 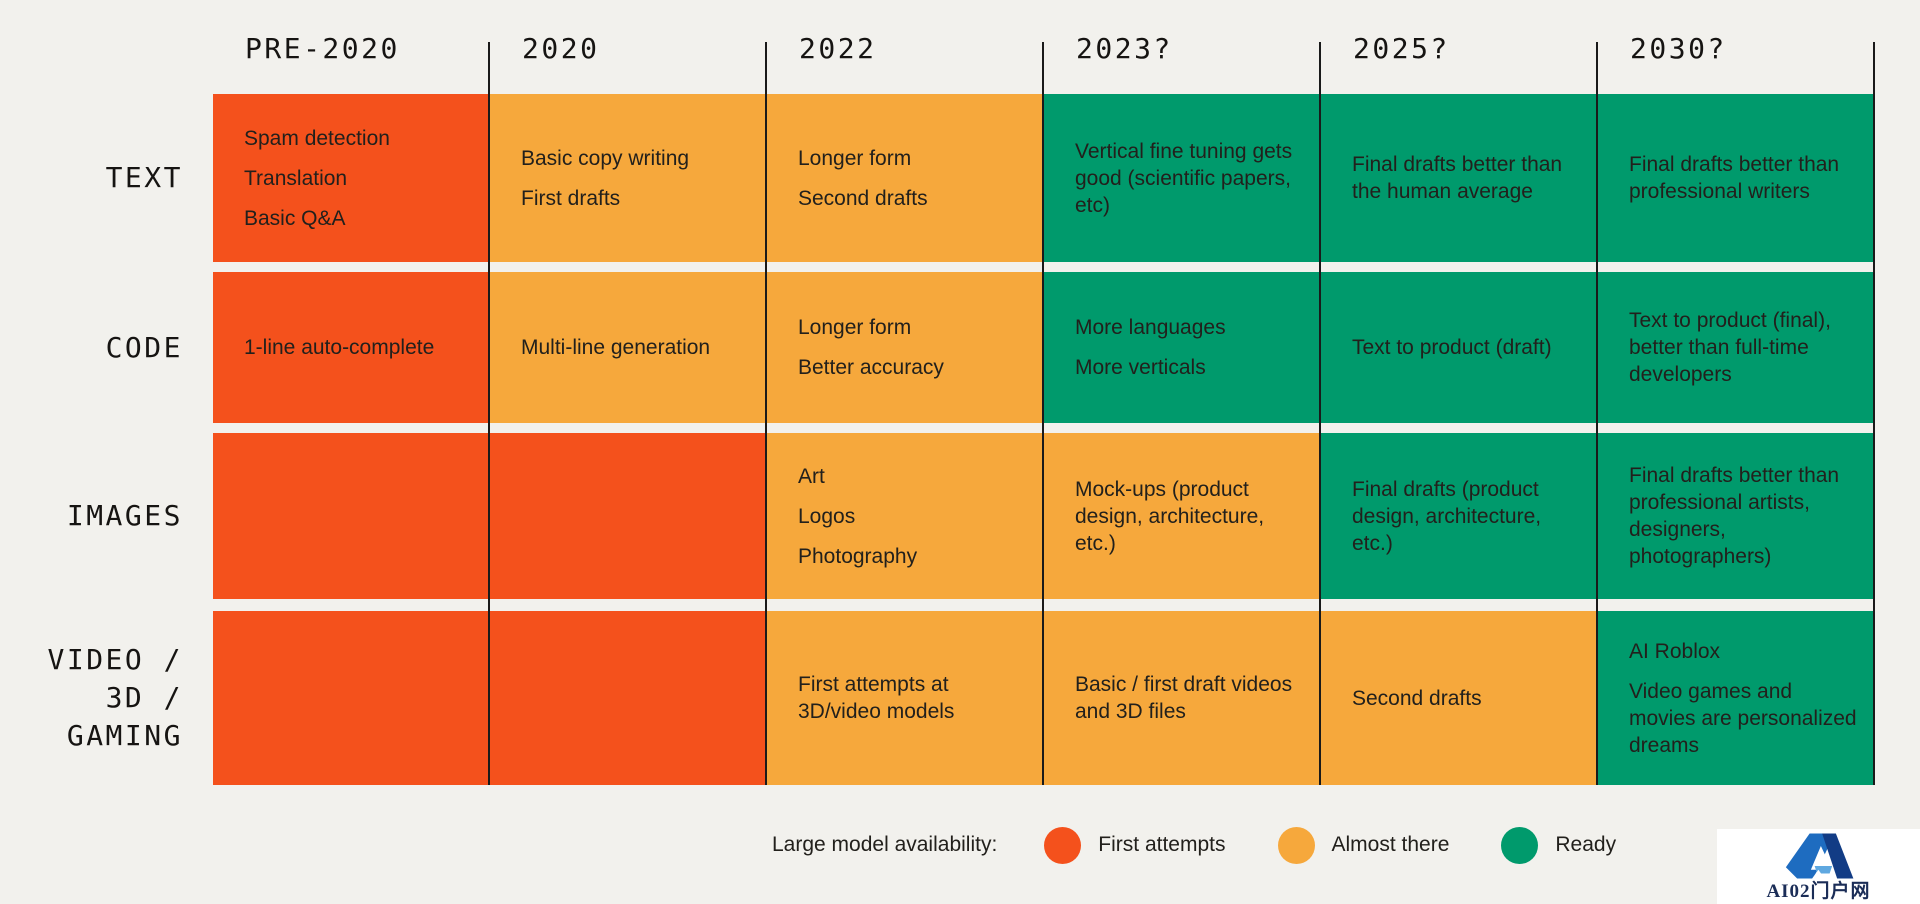 What do you see at coordinates (91, 347) in the screenshot?
I see `row-label: CODE` at bounding box center [91, 347].